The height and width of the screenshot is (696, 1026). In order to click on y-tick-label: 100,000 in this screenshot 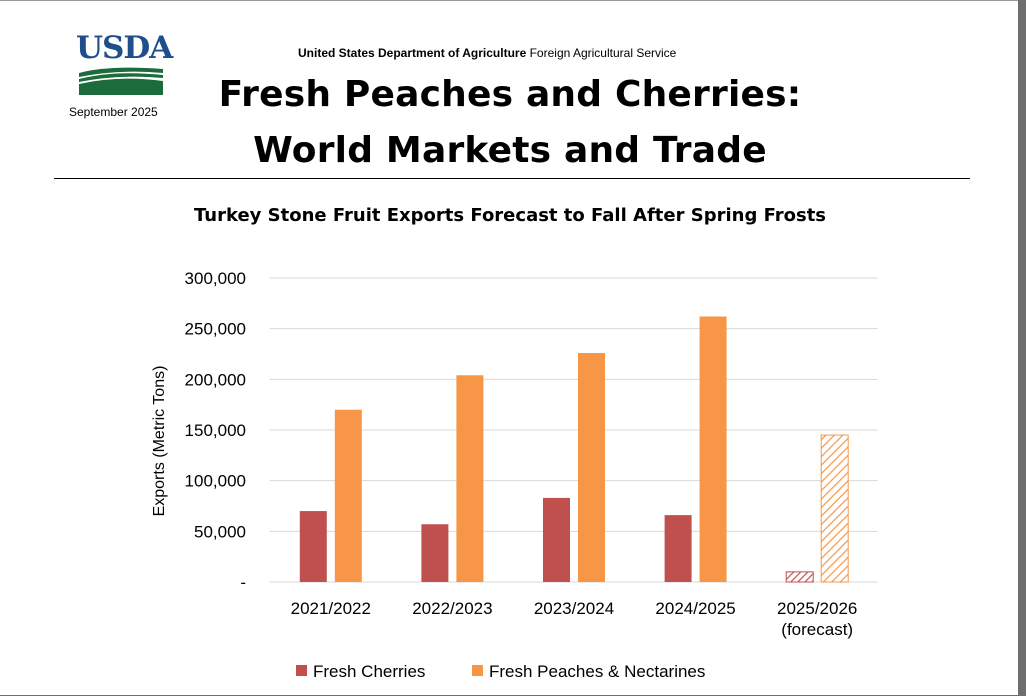, I will do `click(215, 481)`.